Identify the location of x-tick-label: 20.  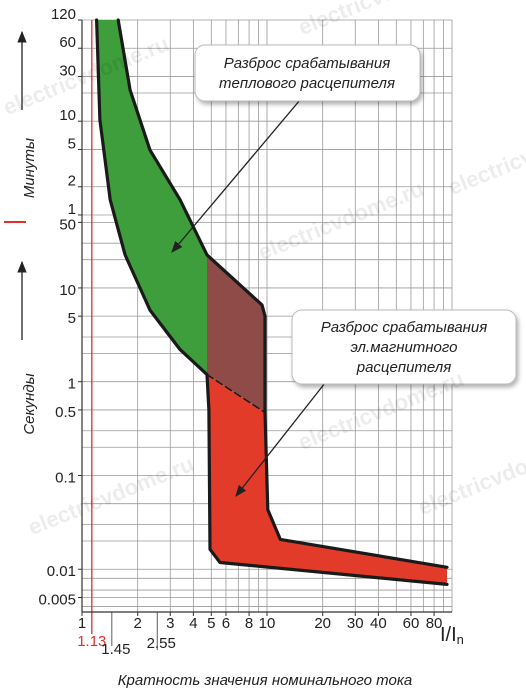
(322, 623).